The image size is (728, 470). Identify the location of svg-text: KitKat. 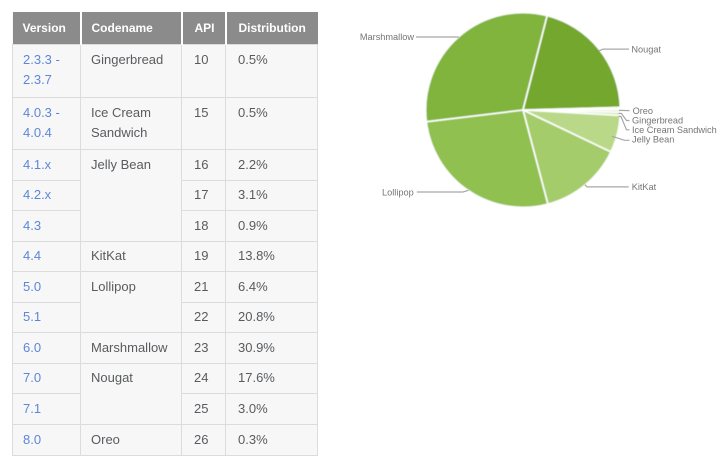
(644, 187).